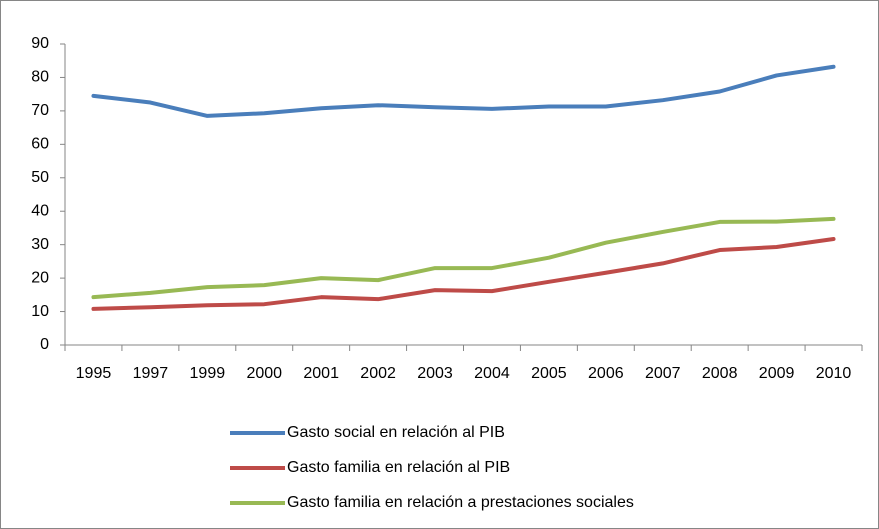 Image resolution: width=879 pixels, height=529 pixels. Describe the element at coordinates (606, 373) in the screenshot. I see `x-tick-label: 2006` at that location.